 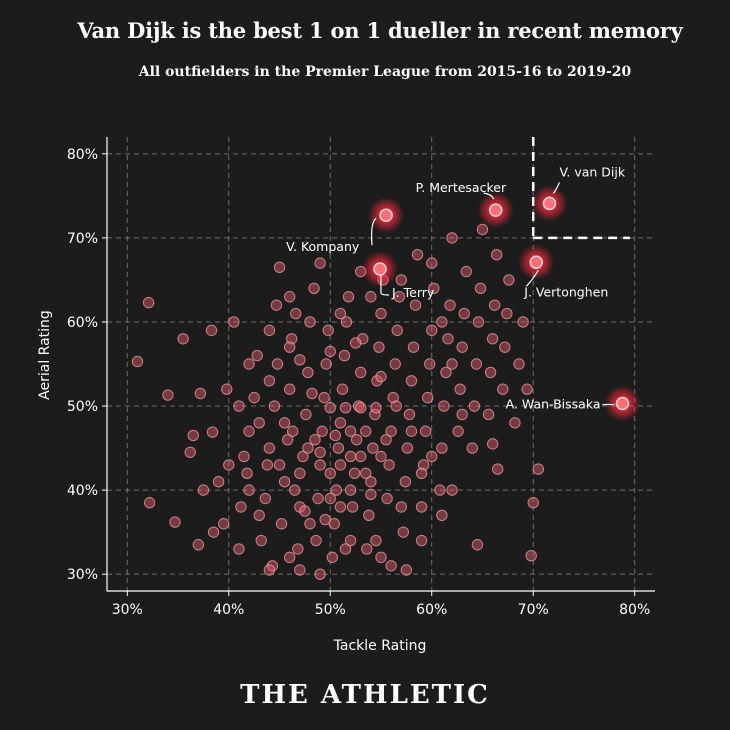 I want to click on y-tick-label: 60%, so click(x=82, y=323).